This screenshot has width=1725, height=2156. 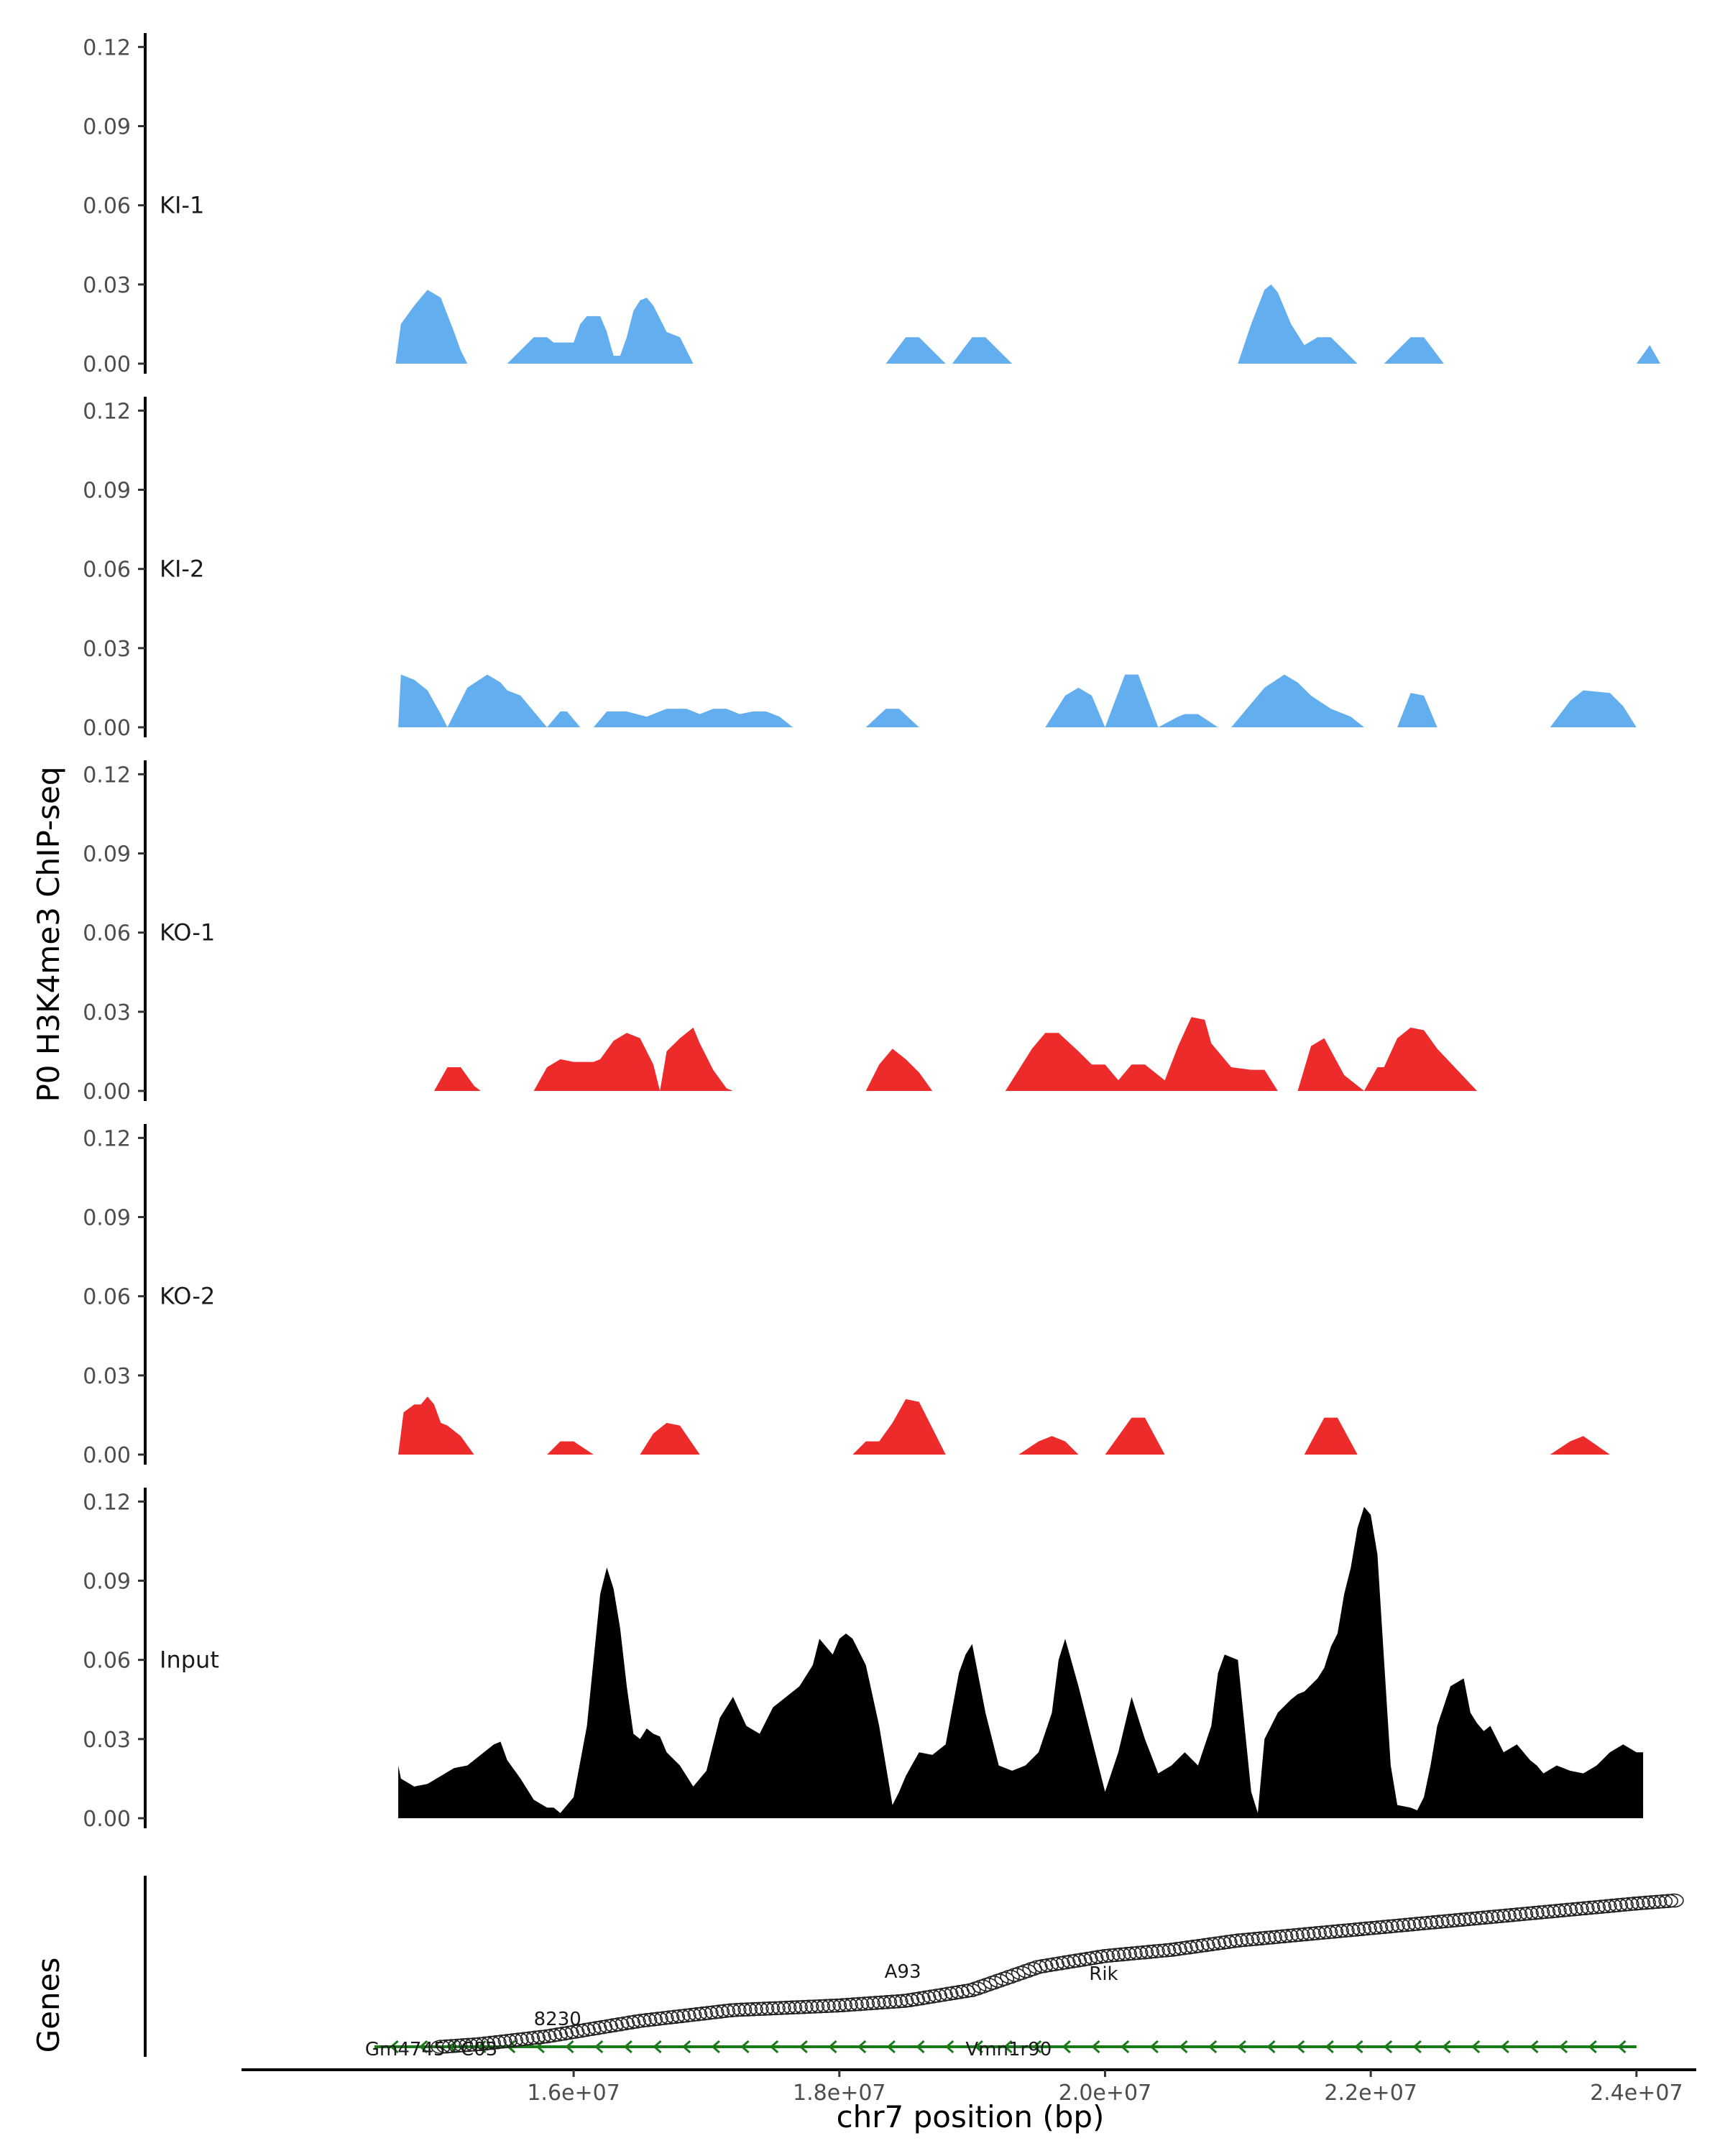 What do you see at coordinates (107, 1455) in the screenshot?
I see `y-tick-label: 0.00` at bounding box center [107, 1455].